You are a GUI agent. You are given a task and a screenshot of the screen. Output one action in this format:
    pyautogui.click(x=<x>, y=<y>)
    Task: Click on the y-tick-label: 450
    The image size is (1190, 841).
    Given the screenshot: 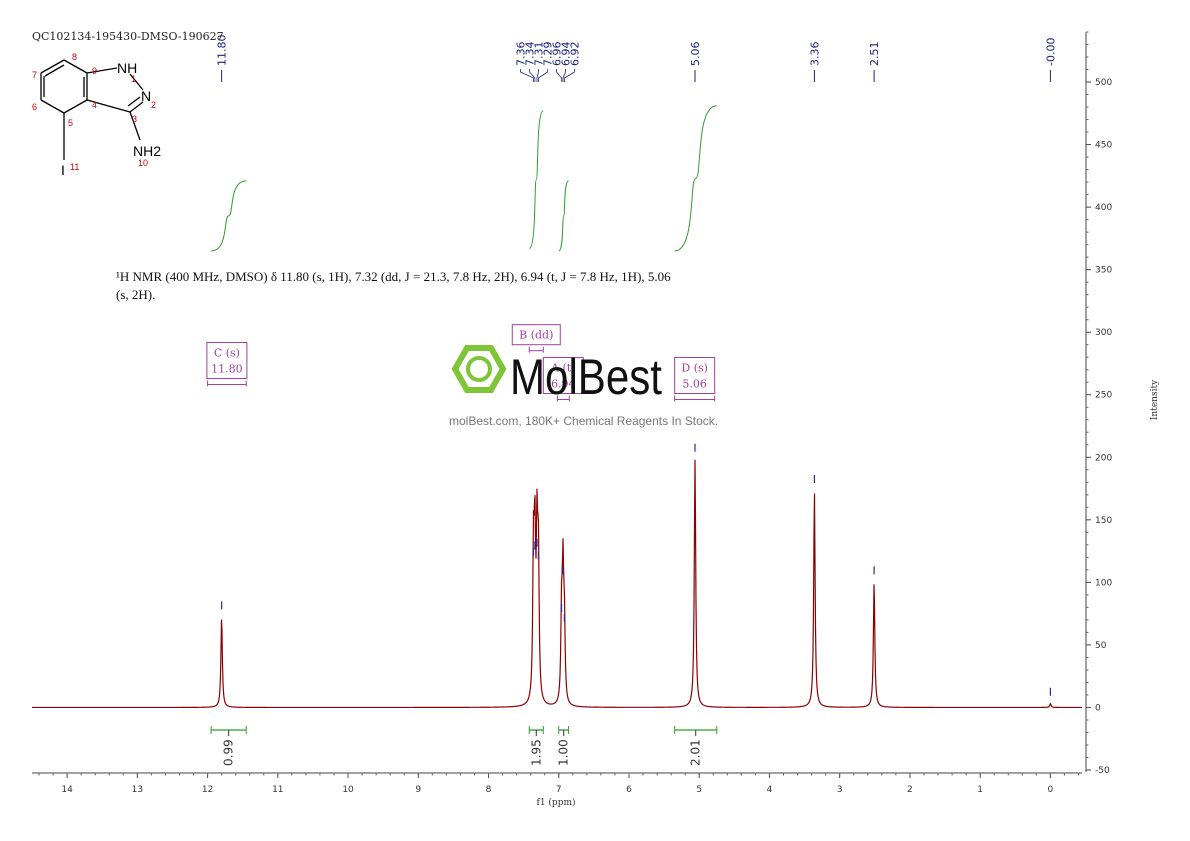 What is the action you would take?
    pyautogui.click(x=1103, y=146)
    